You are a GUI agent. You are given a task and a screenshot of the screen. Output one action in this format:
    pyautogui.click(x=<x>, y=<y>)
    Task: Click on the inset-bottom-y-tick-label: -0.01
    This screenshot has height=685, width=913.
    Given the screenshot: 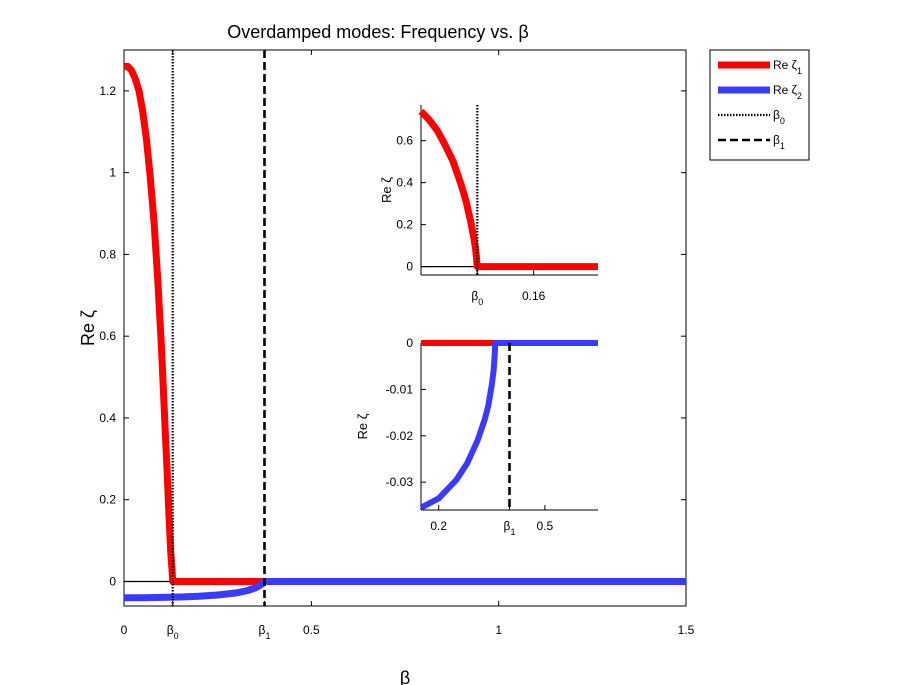 What is the action you would take?
    pyautogui.click(x=400, y=389)
    